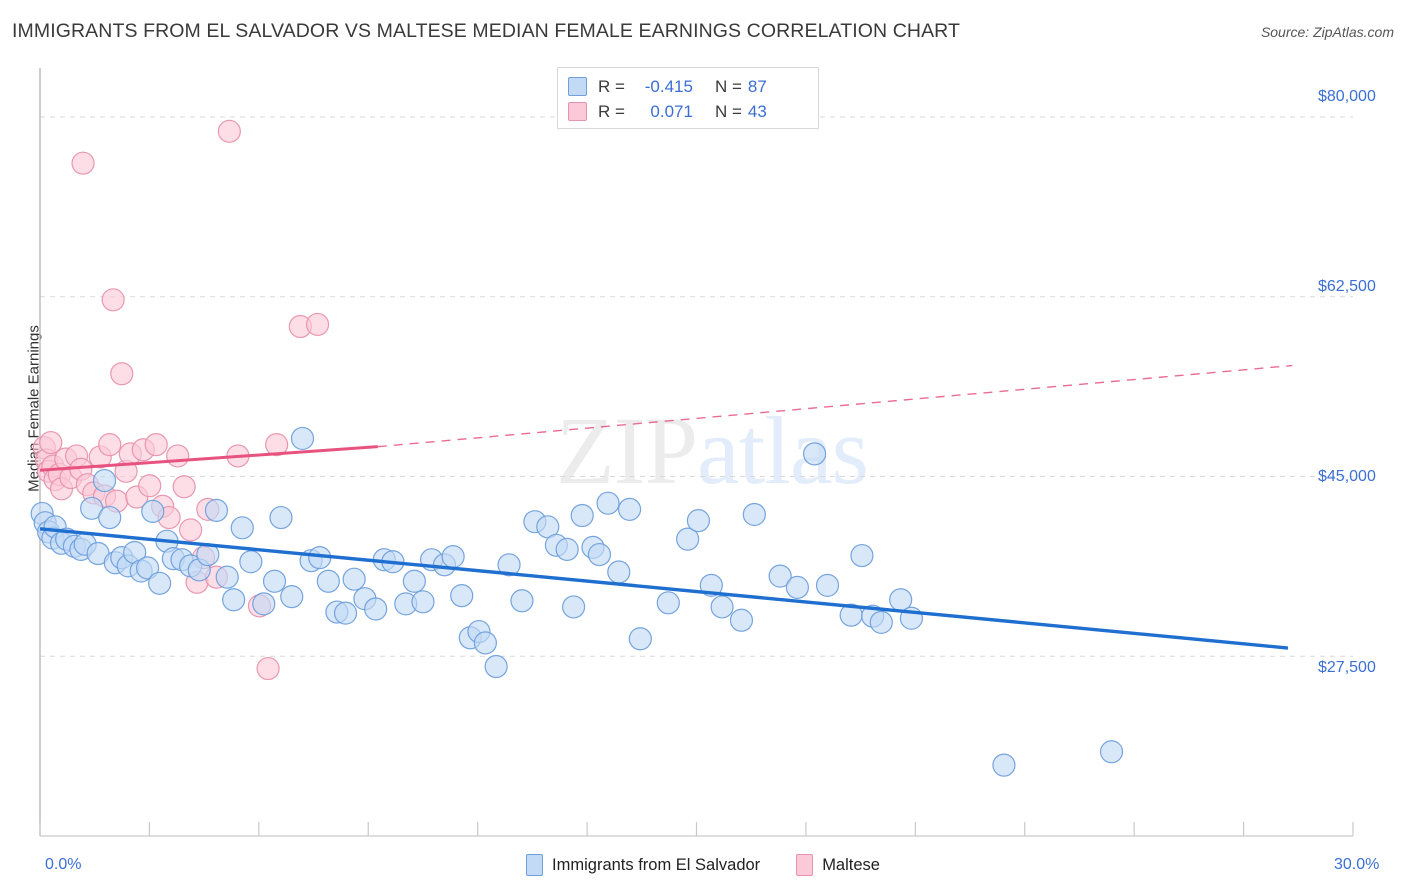  Describe the element at coordinates (805, 865) in the screenshot. I see `legend-swatch-maltese-bottom` at that location.